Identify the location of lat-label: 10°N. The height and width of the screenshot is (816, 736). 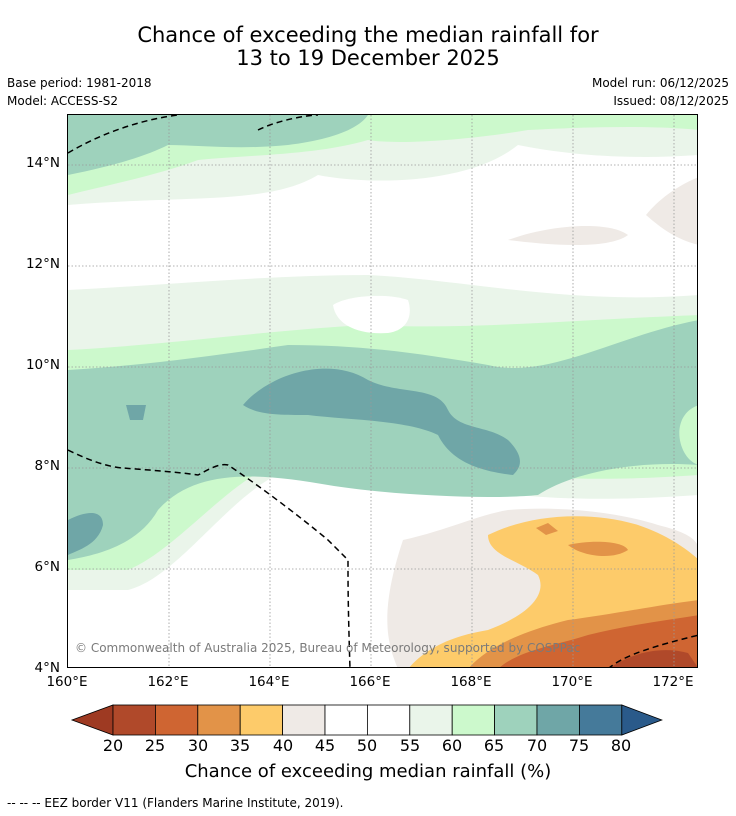
(42, 365).